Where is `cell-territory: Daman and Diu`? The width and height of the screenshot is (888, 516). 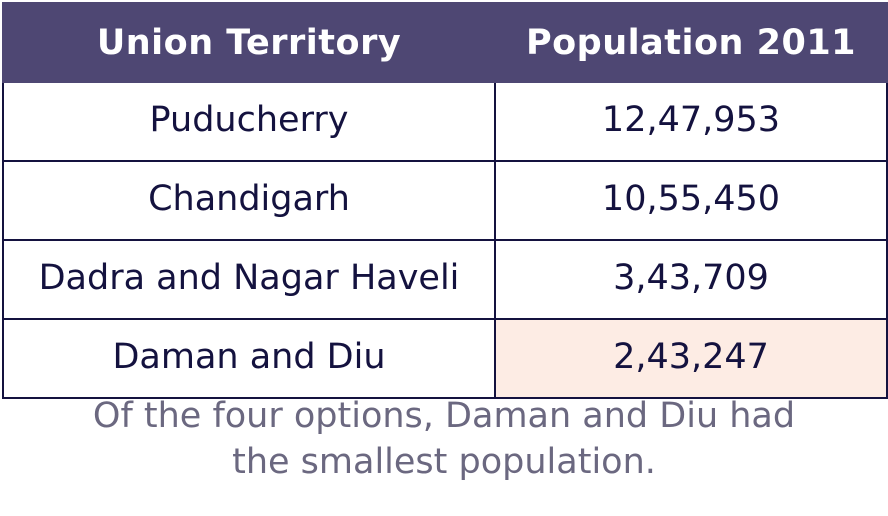 cell-territory: Daman and Diu is located at coordinates (249, 358).